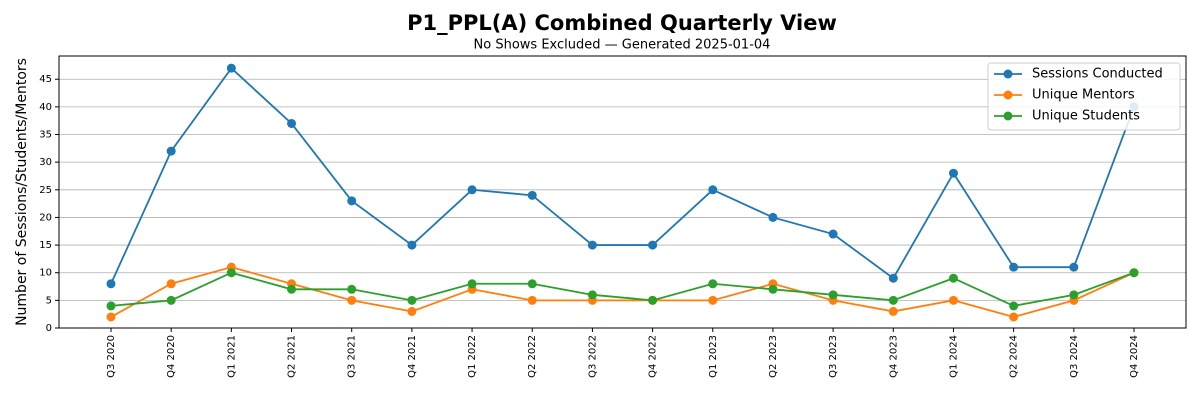 The image size is (1200, 400). I want to click on x-tick-label: Q4 2024, so click(1134, 356).